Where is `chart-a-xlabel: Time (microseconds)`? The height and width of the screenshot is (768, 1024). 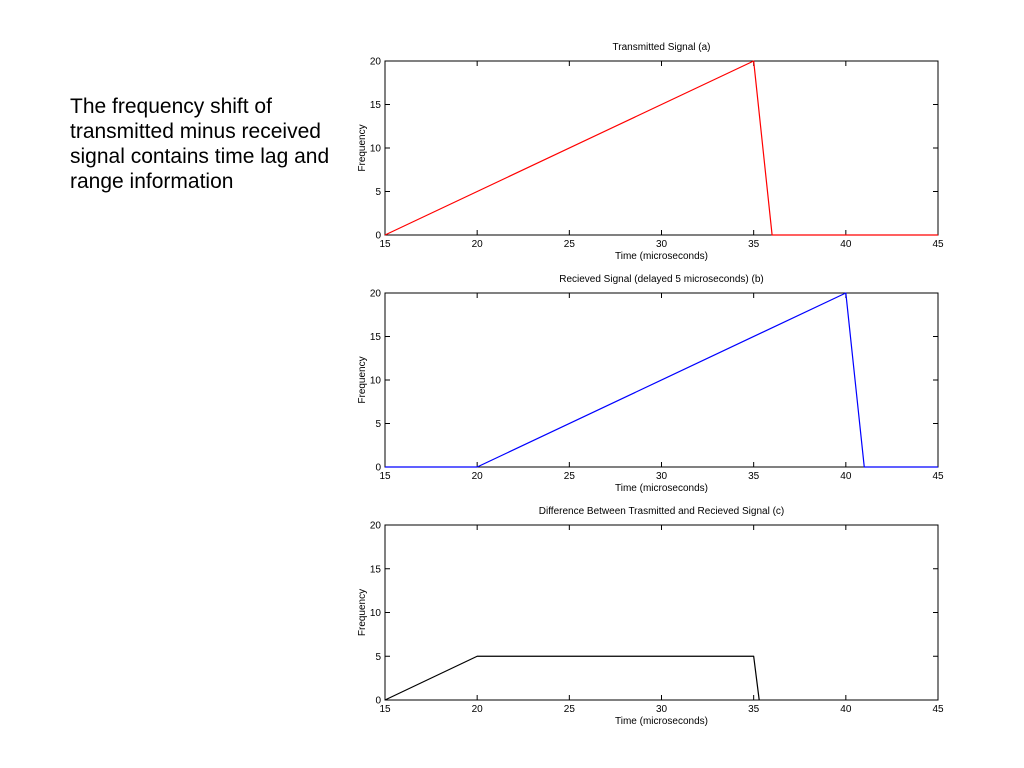 chart-a-xlabel: Time (microseconds) is located at coordinates (661, 256).